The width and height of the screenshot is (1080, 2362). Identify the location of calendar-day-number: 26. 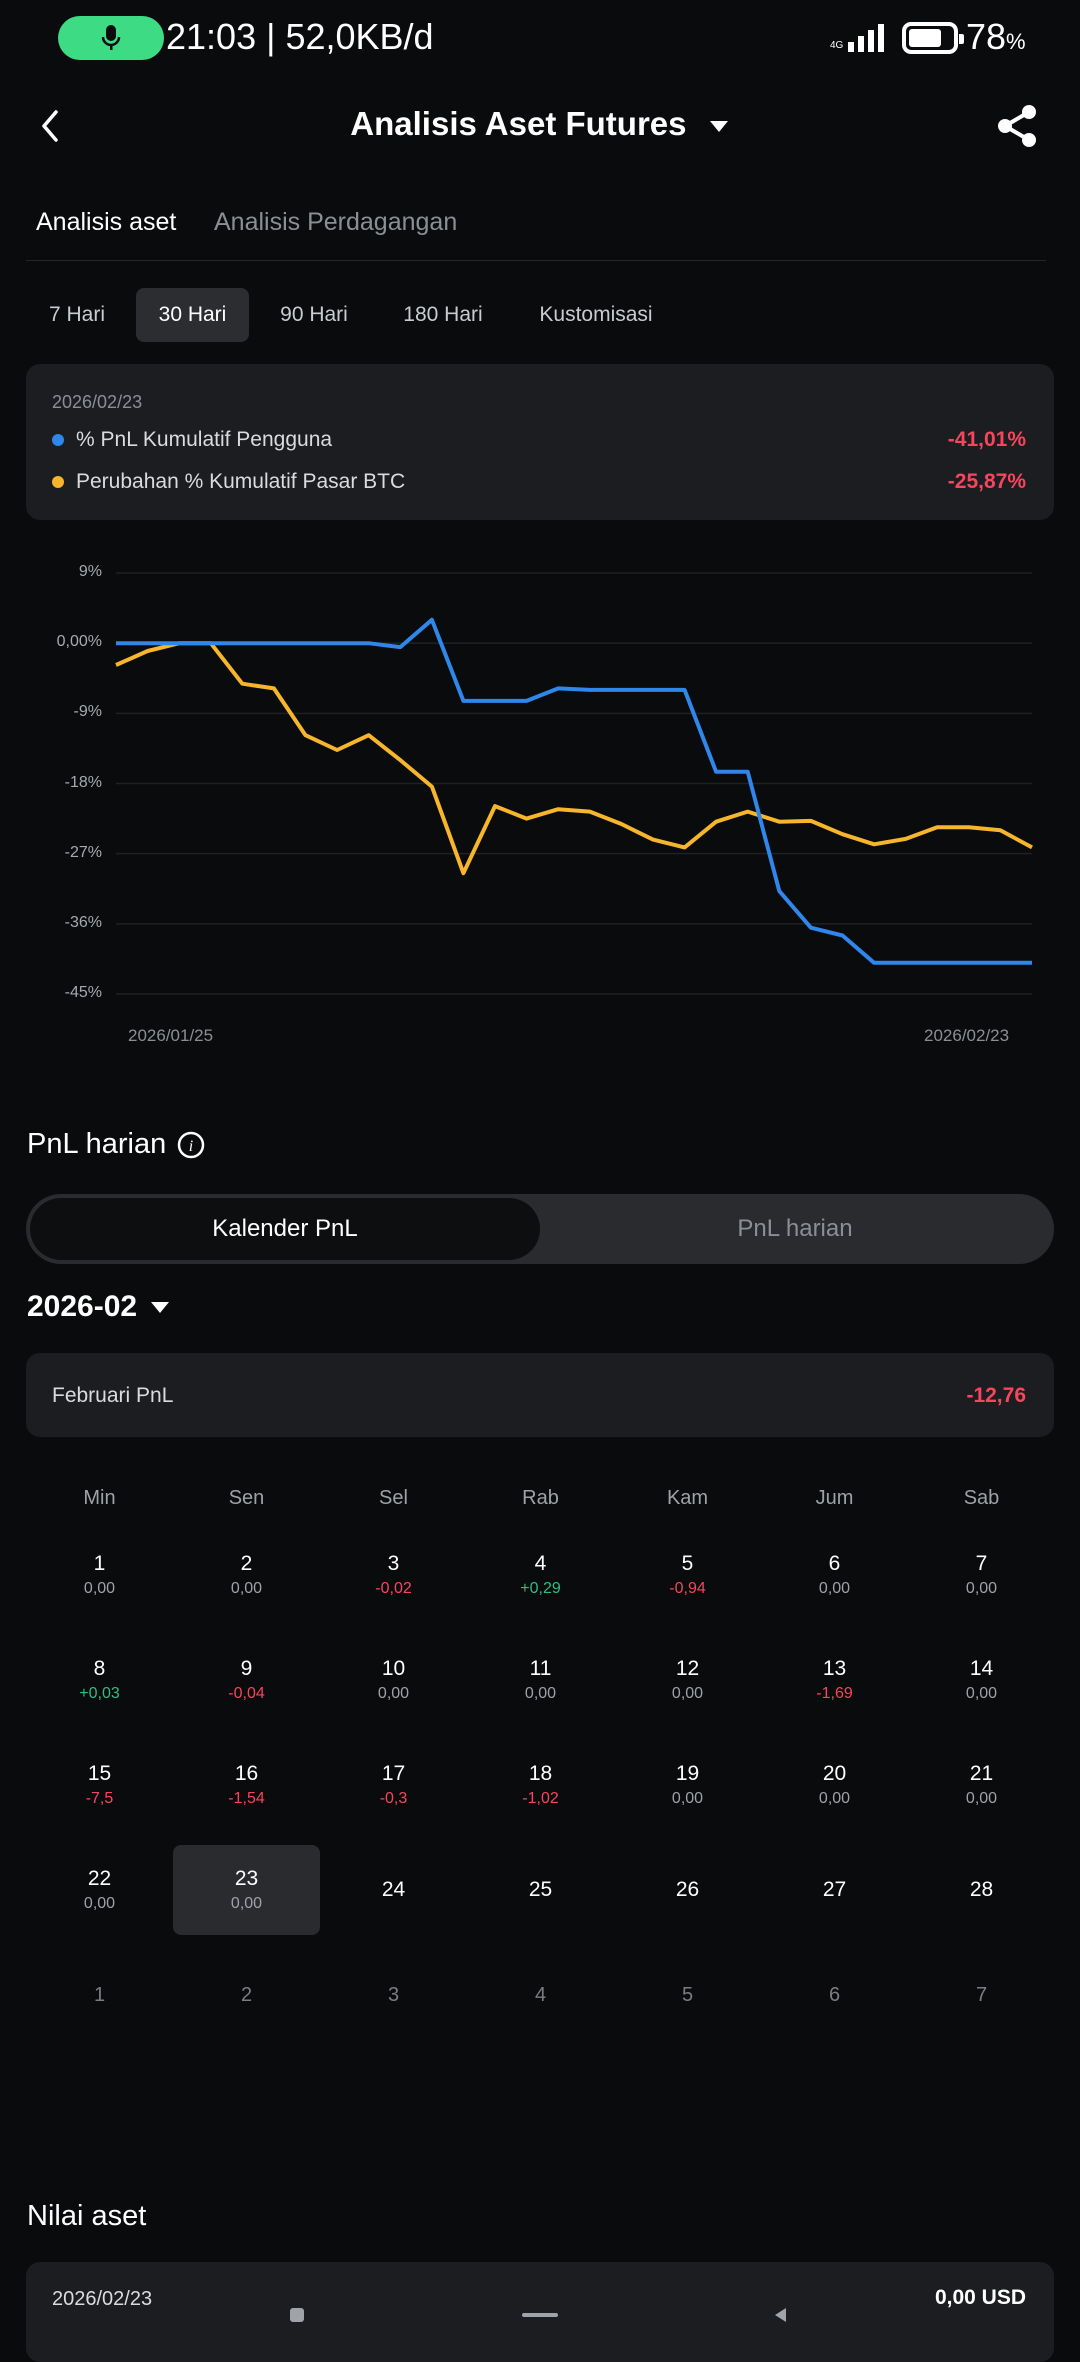
(687, 1889).